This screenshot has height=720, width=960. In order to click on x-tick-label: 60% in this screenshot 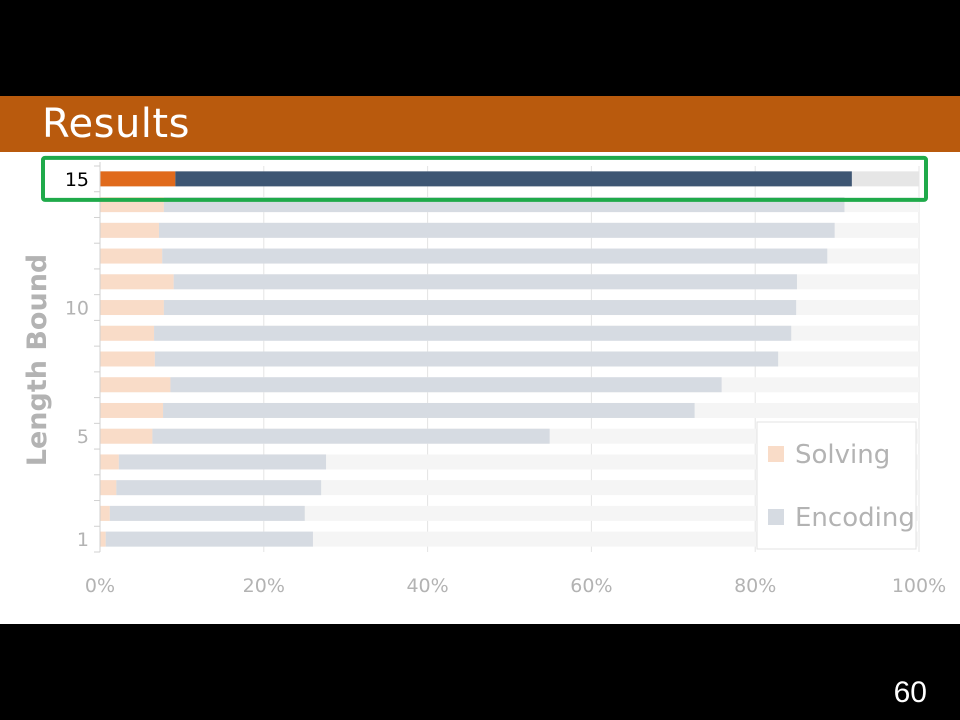, I will do `click(591, 586)`.